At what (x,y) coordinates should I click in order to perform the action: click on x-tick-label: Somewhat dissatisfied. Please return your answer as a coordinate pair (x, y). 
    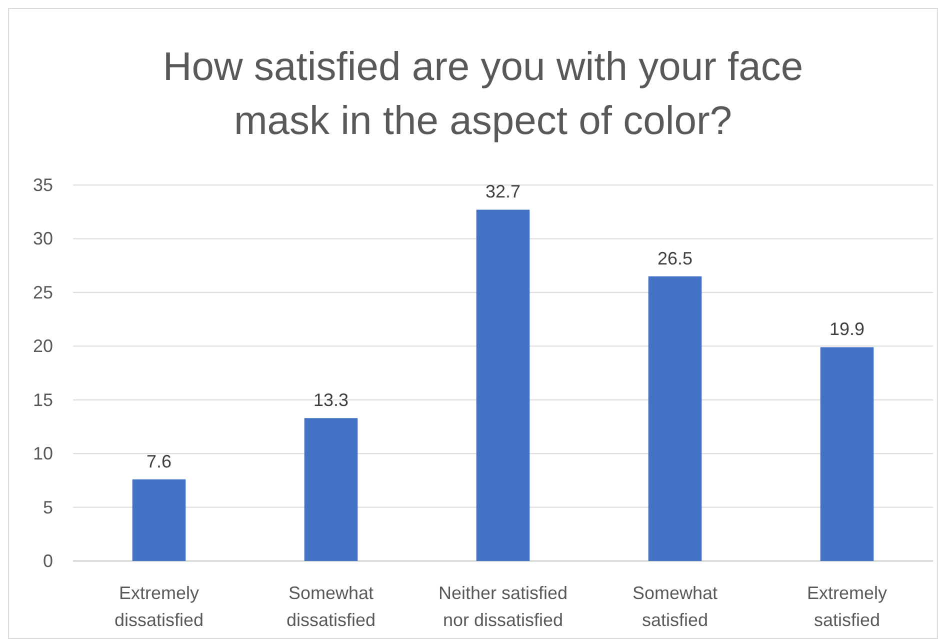
    Looking at the image, I should click on (331, 606).